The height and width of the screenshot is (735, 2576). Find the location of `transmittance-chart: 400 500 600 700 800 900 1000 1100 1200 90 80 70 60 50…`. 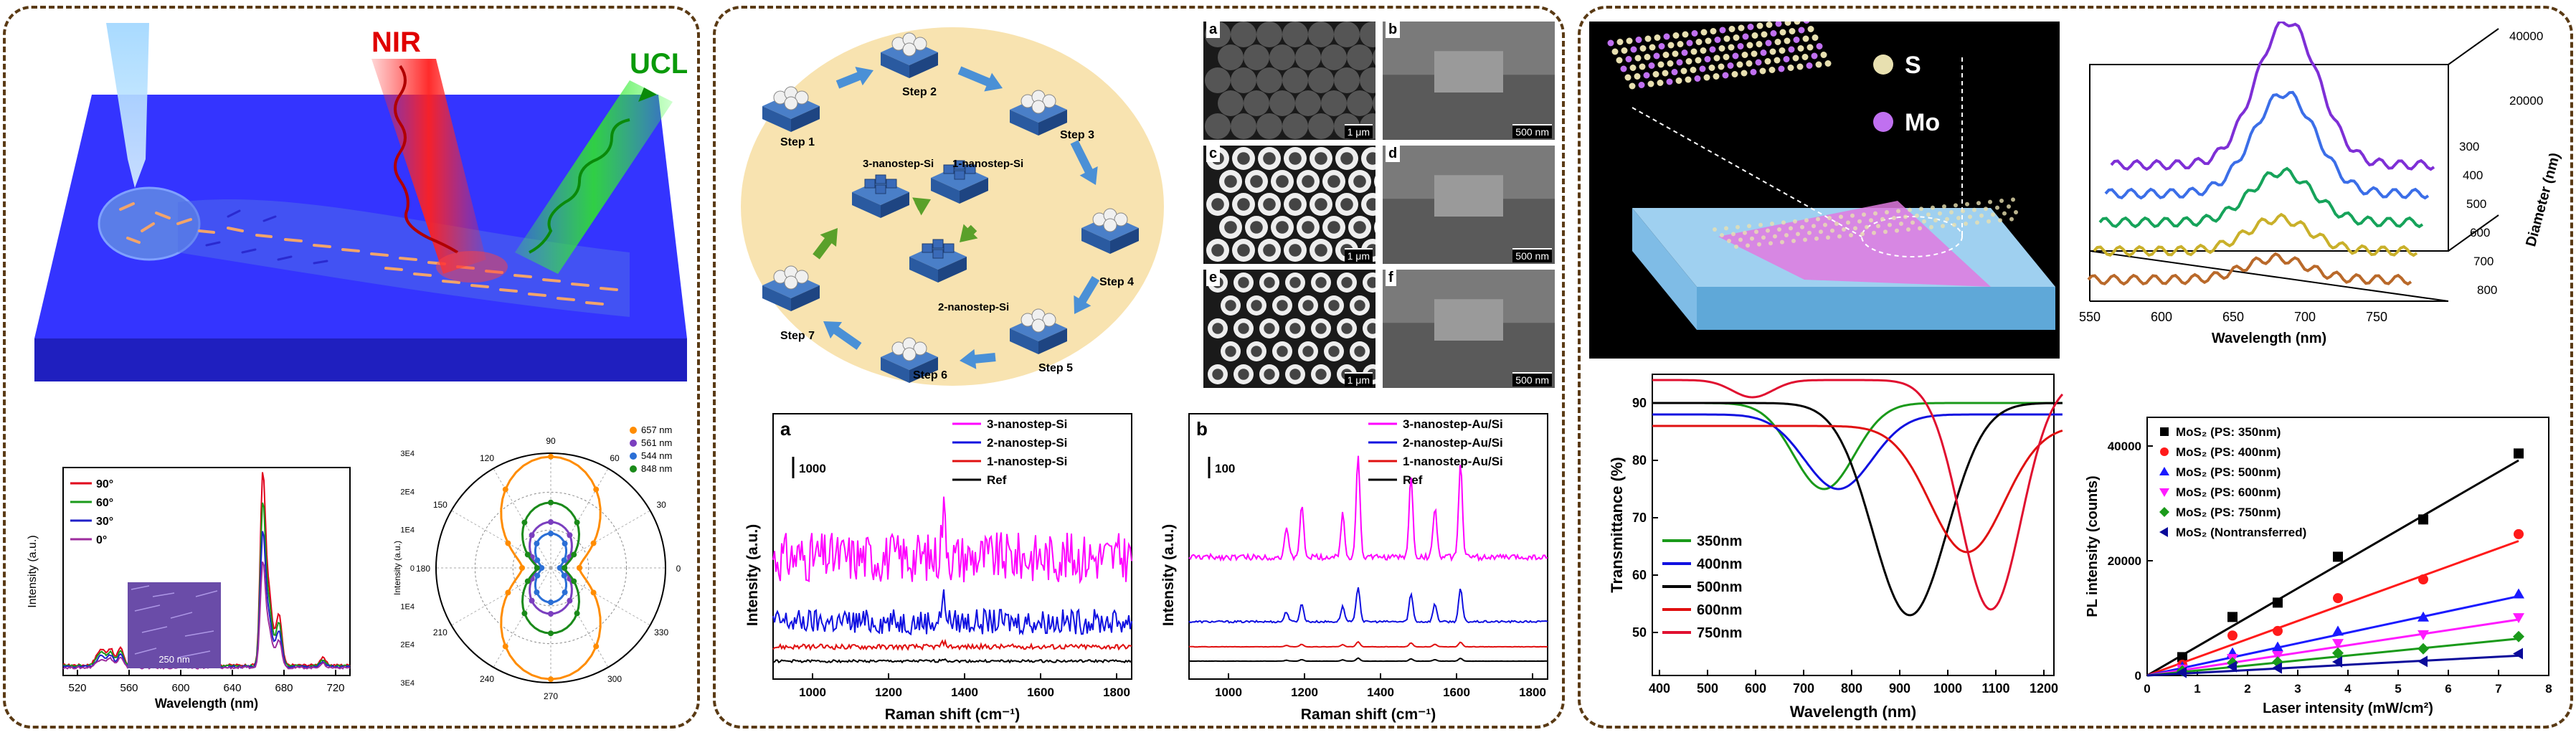

transmittance-chart: 400 500 600 700 800 900 1000 1100 1200 90 80 70 60 50… is located at coordinates (1836, 547).